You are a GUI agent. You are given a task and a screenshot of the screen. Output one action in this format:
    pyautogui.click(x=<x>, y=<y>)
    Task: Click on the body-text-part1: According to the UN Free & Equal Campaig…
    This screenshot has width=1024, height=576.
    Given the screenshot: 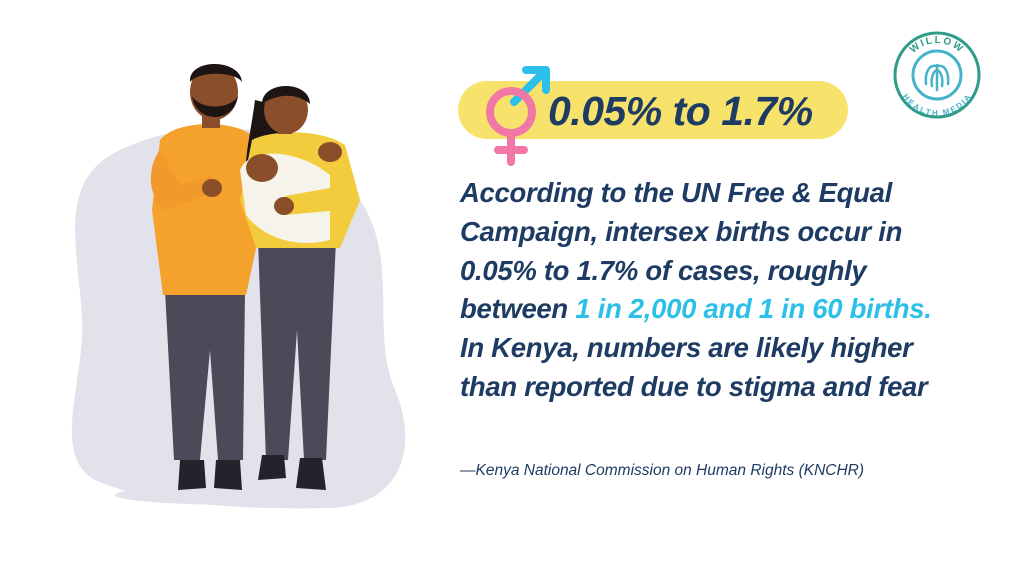 What is the action you would take?
    pyautogui.click(x=681, y=251)
    